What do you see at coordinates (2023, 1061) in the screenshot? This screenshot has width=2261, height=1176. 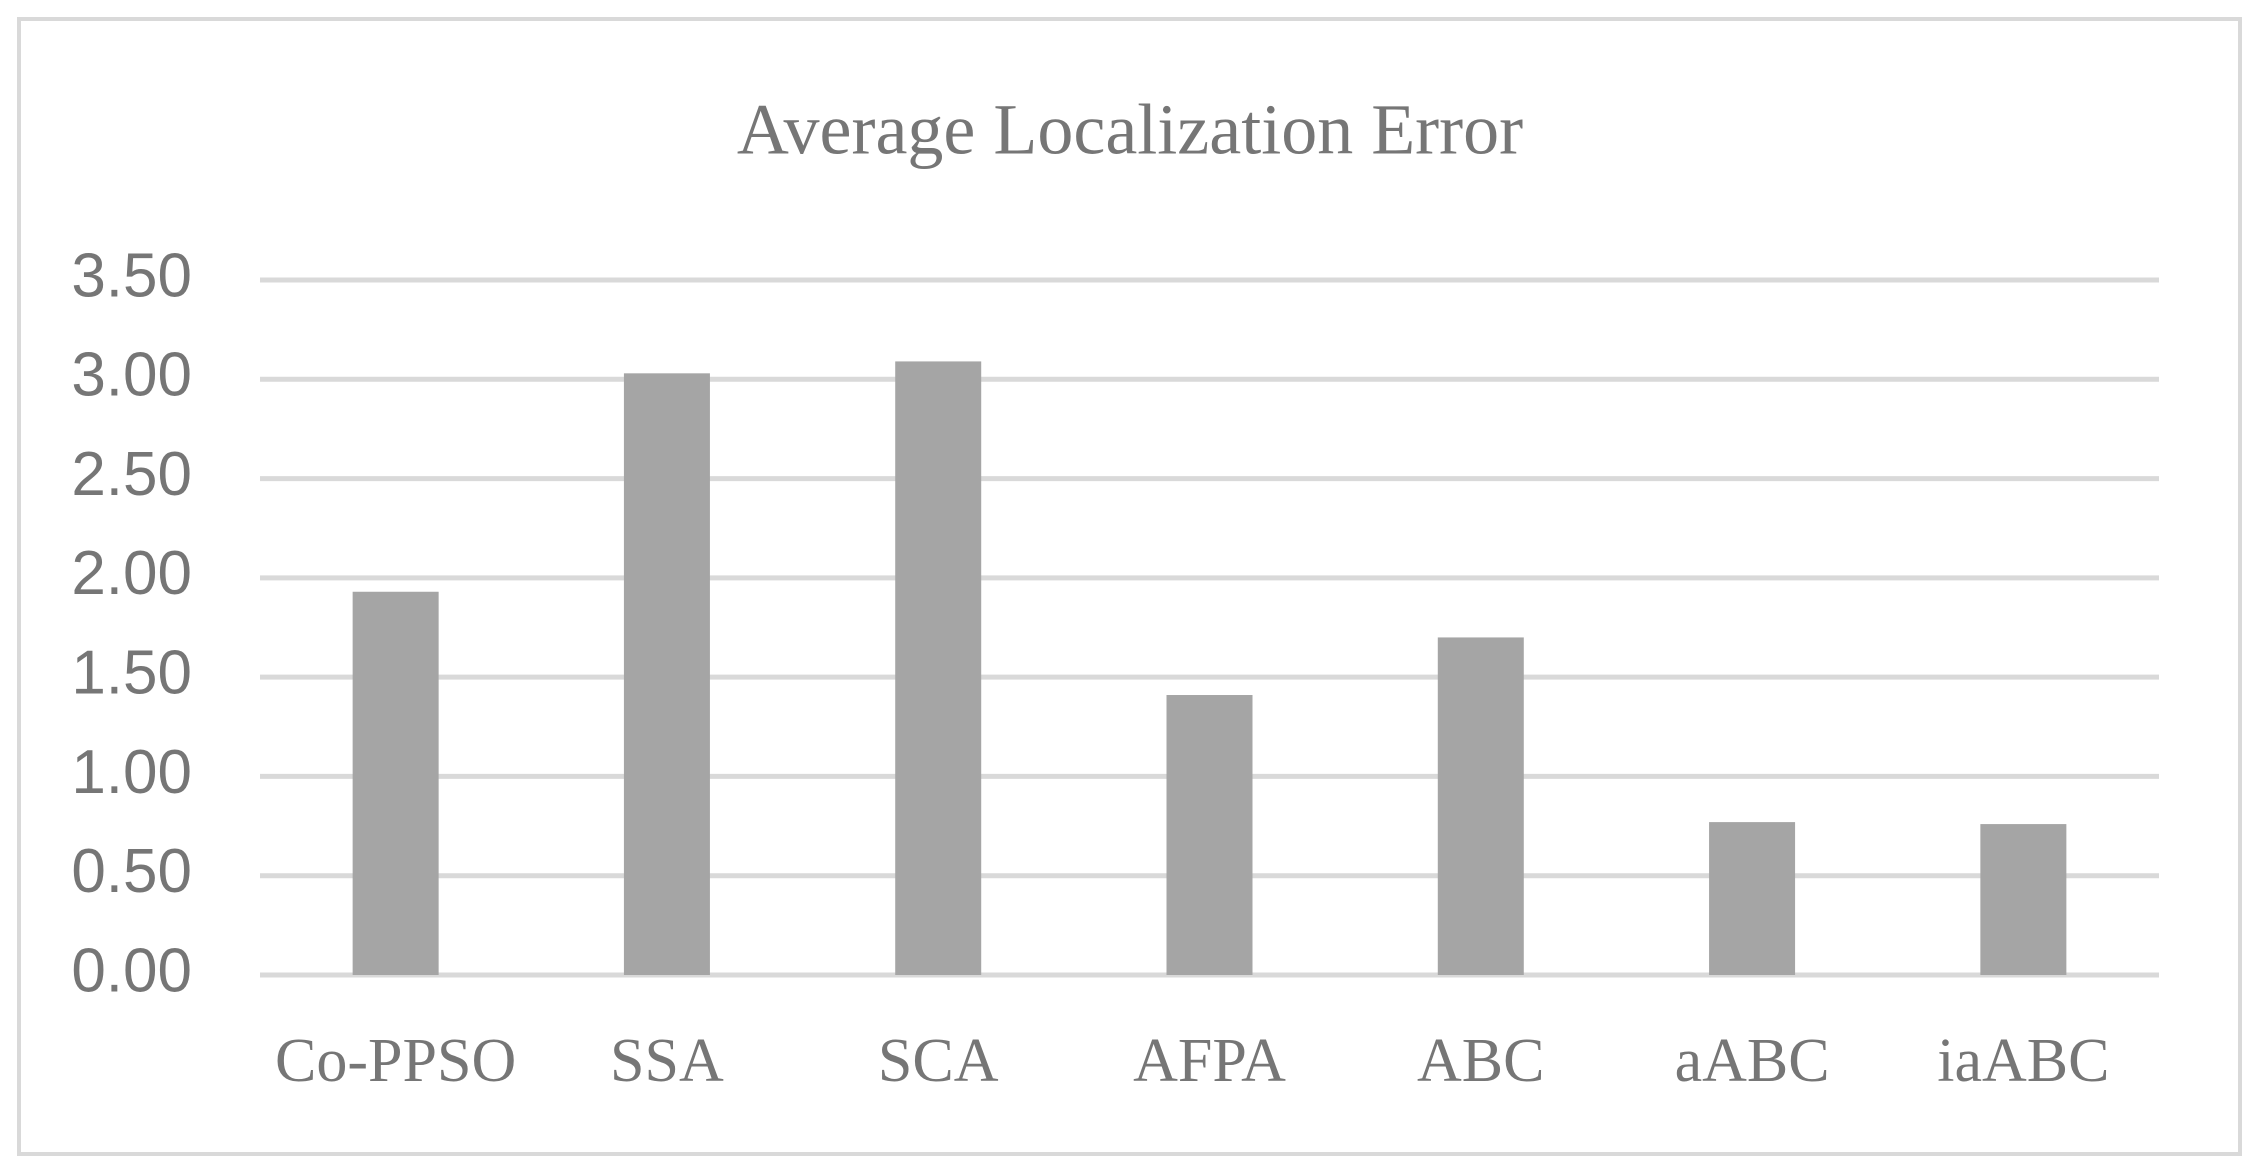 I see `x-tick-label: iaABC` at bounding box center [2023, 1061].